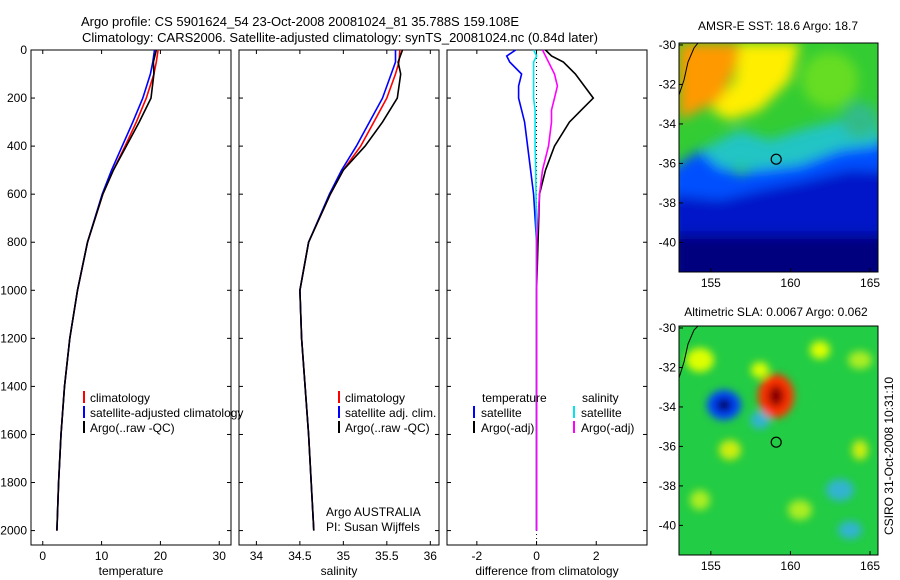 This screenshot has width=900, height=580. What do you see at coordinates (709, 81) in the screenshot?
I see `sst-warm-plume` at bounding box center [709, 81].